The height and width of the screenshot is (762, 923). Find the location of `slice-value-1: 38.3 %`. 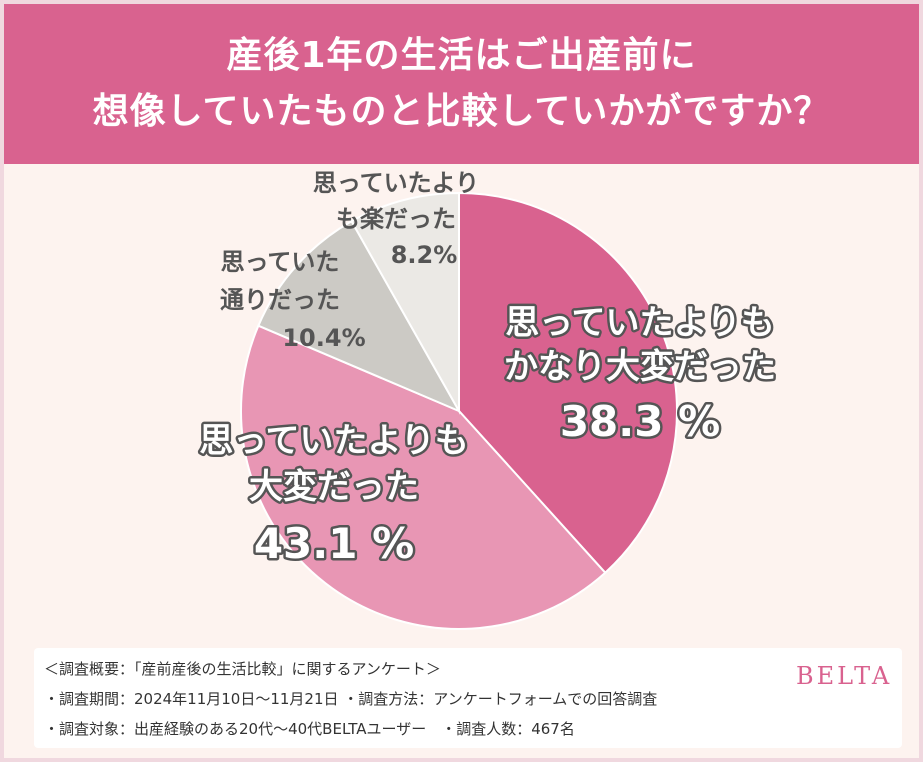

slice-value-1: 38.3 % is located at coordinates (640, 421).